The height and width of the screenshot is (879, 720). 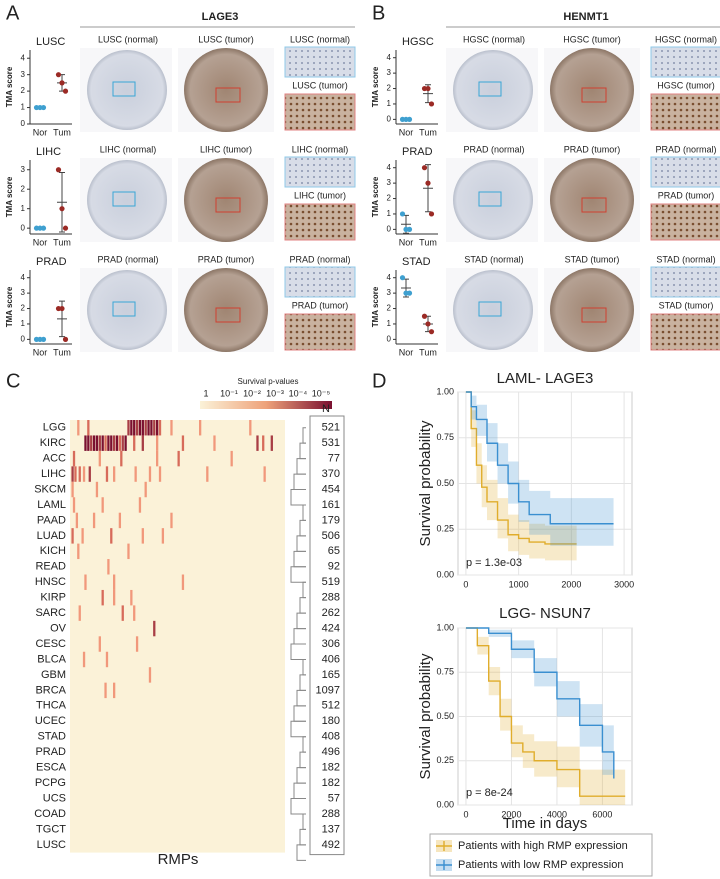 I want to click on row-label: COAD, so click(x=50, y=814).